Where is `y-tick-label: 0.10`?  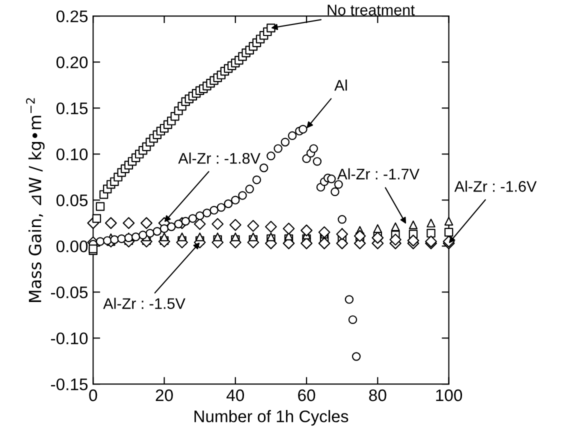 y-tick-label: 0.10 is located at coordinates (72, 154).